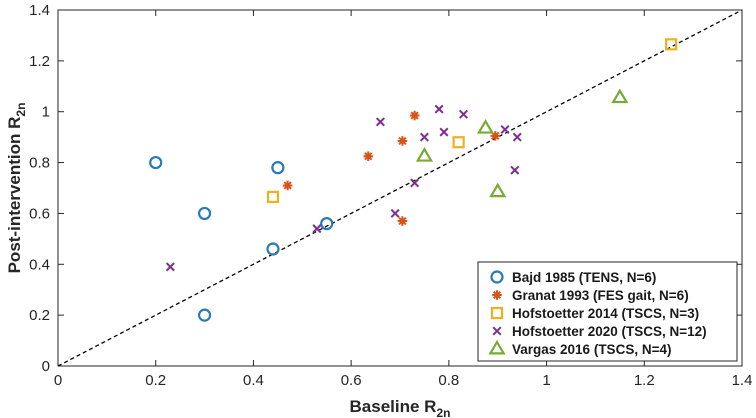 The width and height of the screenshot is (756, 418). Describe the element at coordinates (584, 277) in the screenshot. I see `legend-label-bajd: Bajd 1985 (TENS, N=6)` at that location.